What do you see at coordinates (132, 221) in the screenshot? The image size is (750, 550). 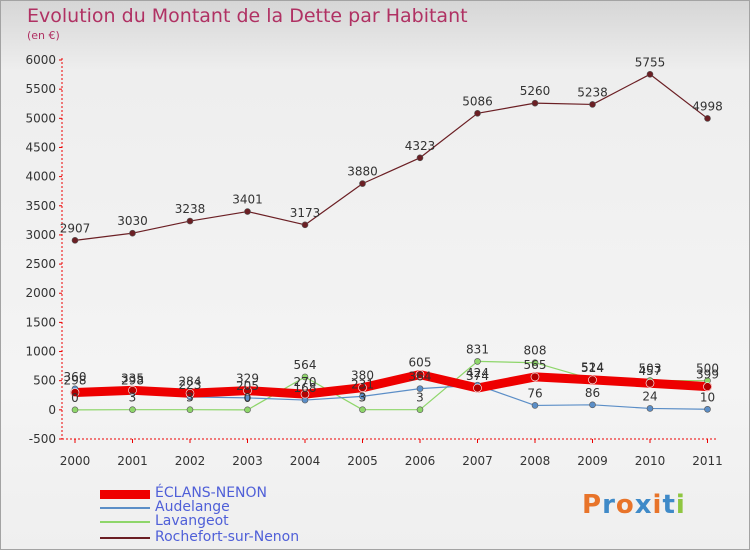 I see `data-label: 3030` at bounding box center [132, 221].